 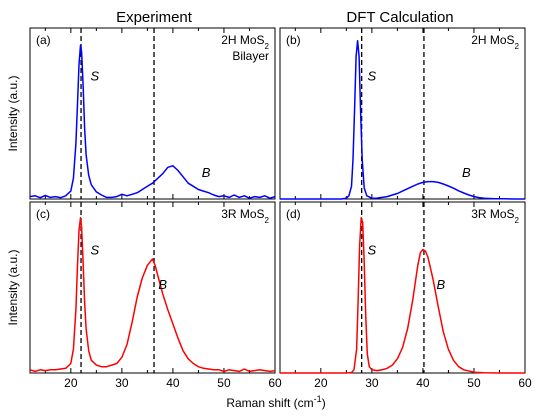 I want to click on sample-label-line2: Bilayer, so click(x=250, y=56).